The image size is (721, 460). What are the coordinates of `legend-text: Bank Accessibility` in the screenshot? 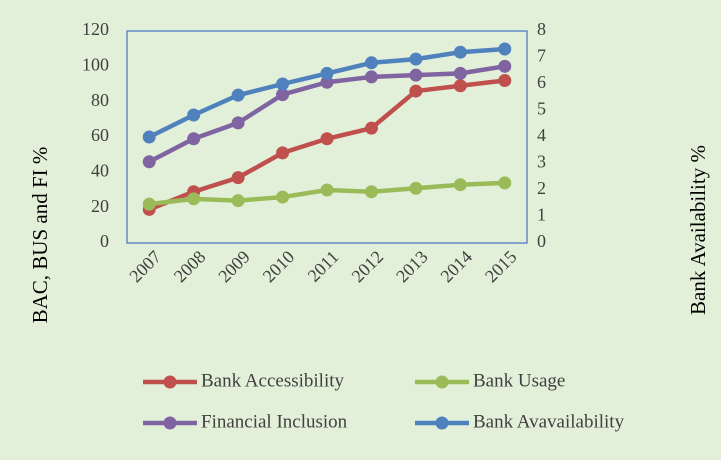 It's located at (273, 380).